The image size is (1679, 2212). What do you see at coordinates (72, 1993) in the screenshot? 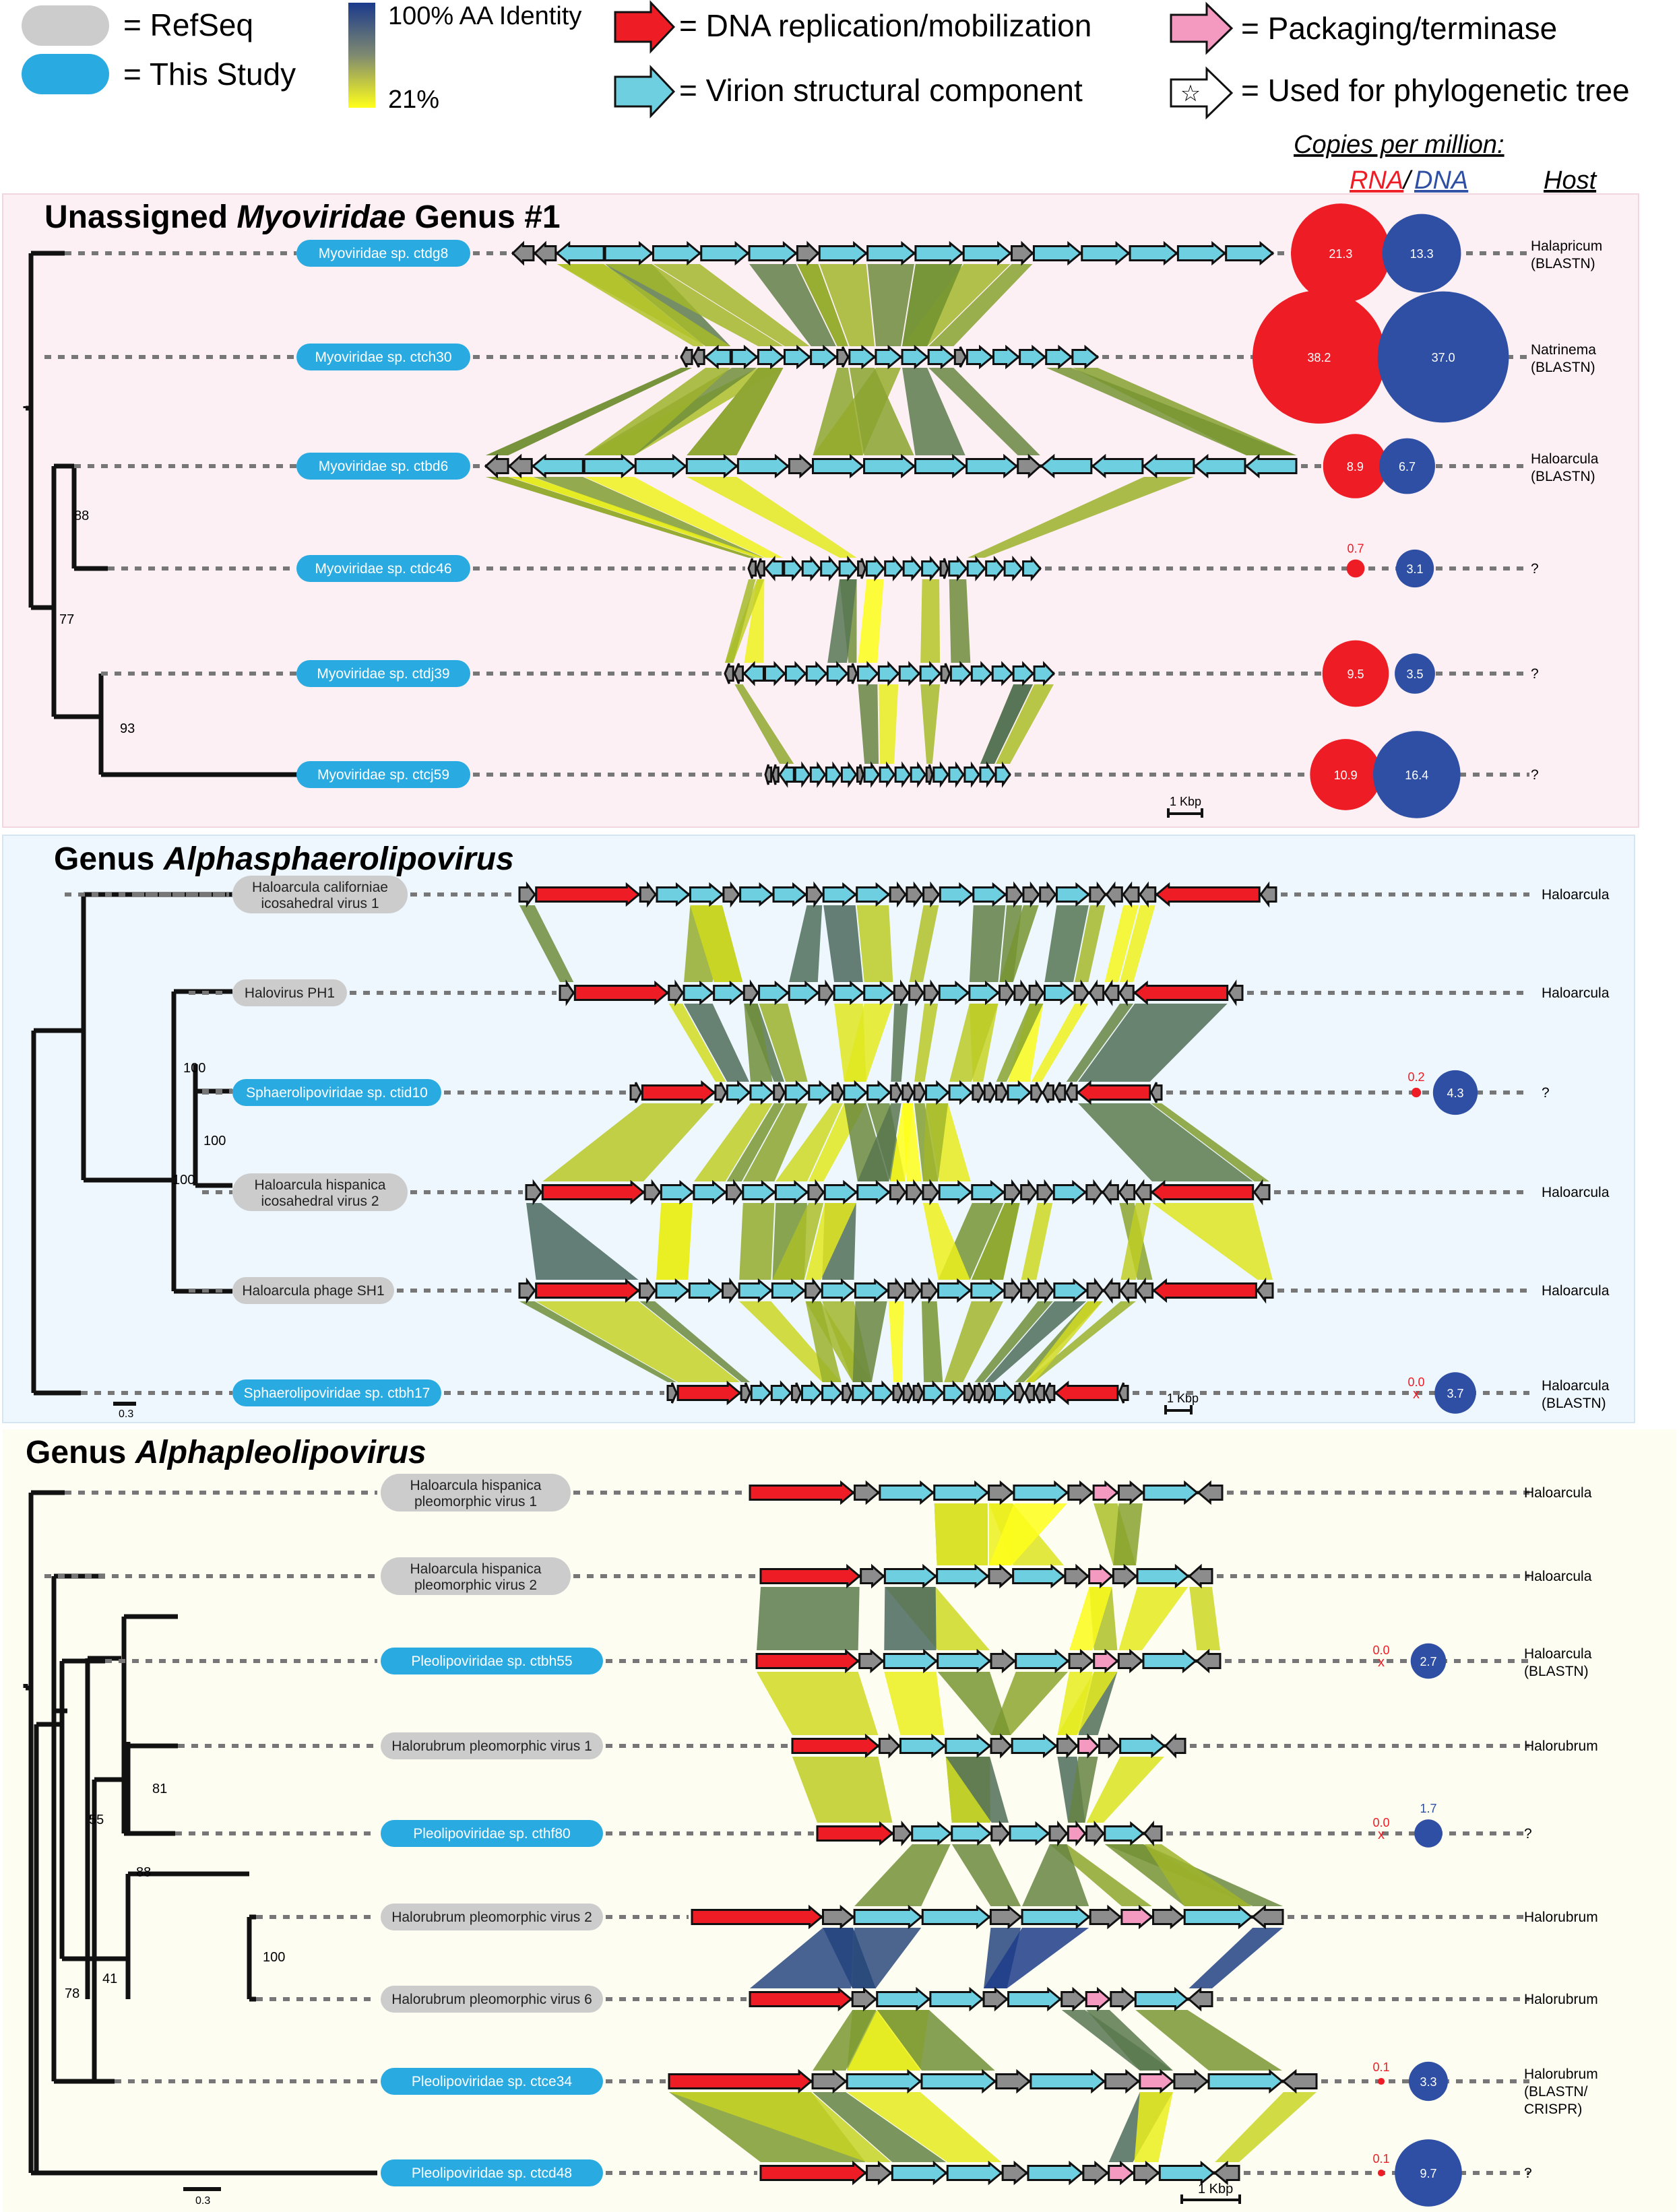
I see `bootstrap-value: 78` at bounding box center [72, 1993].